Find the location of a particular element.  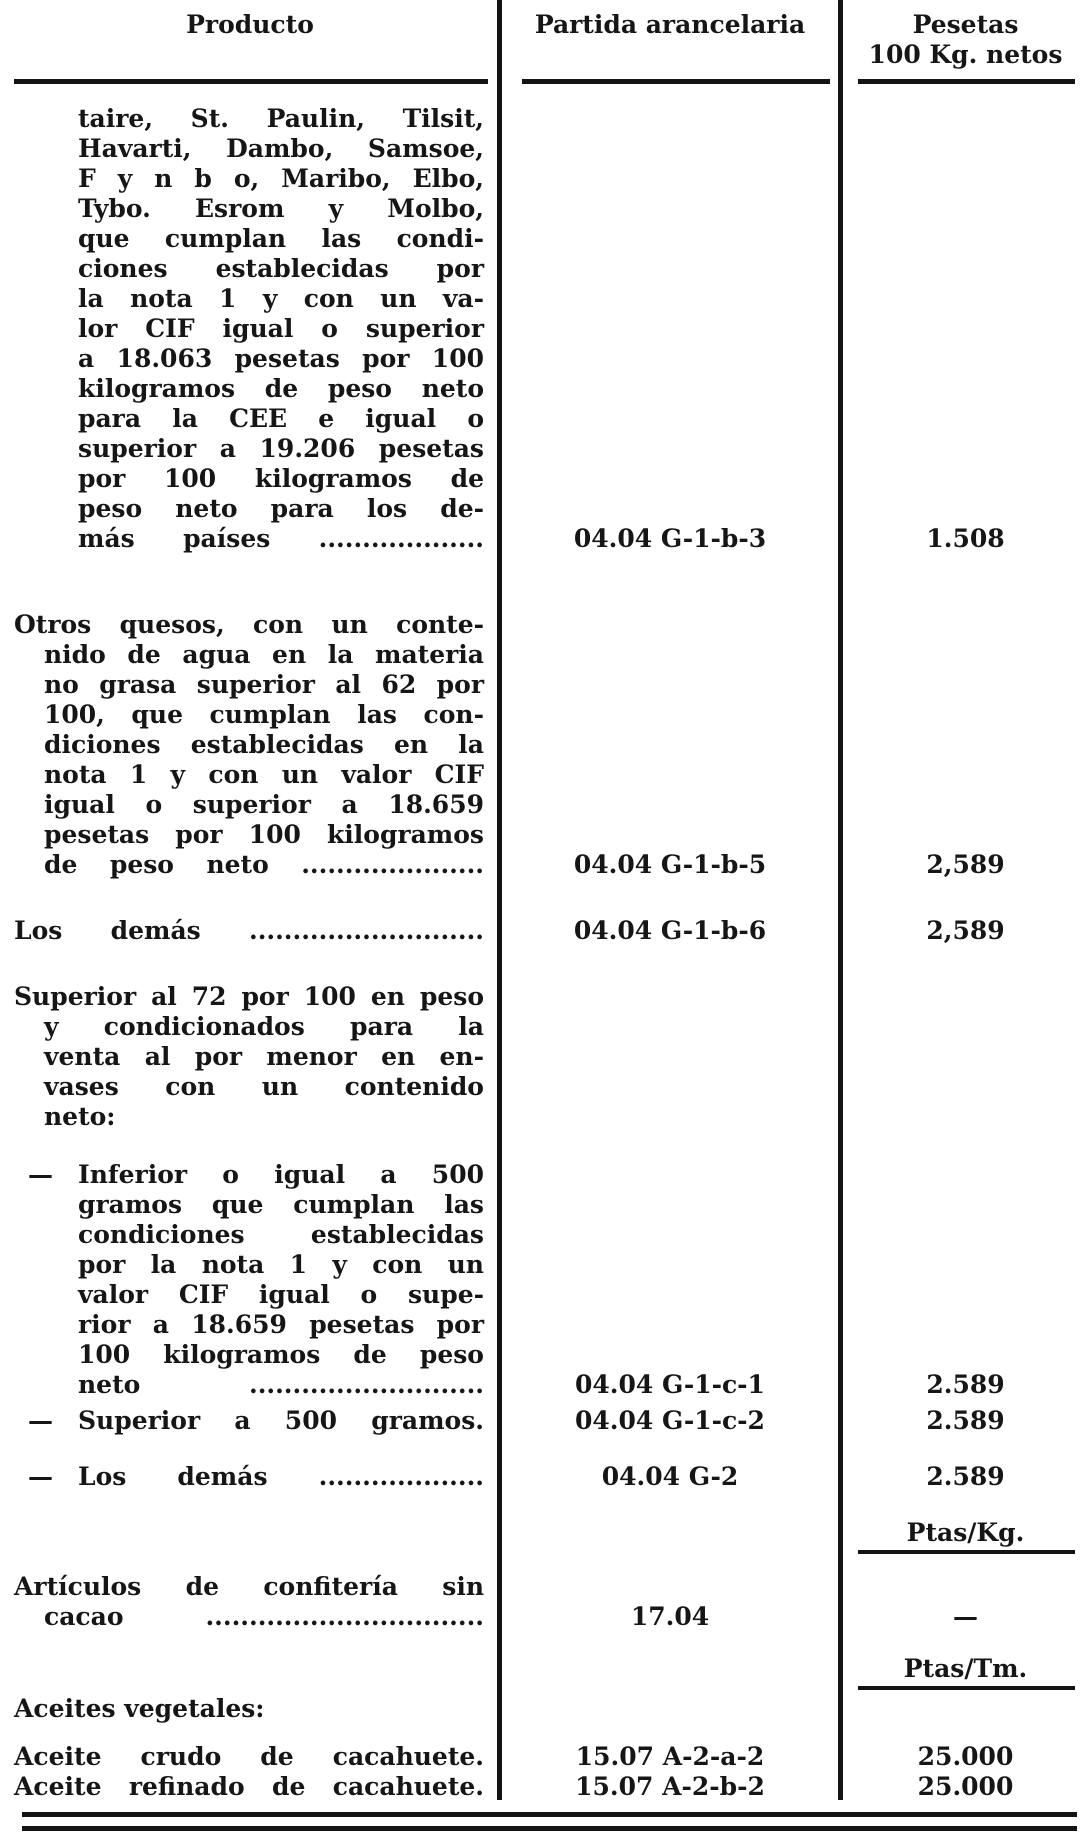

header-label-producto: Producto is located at coordinates (250, 24).